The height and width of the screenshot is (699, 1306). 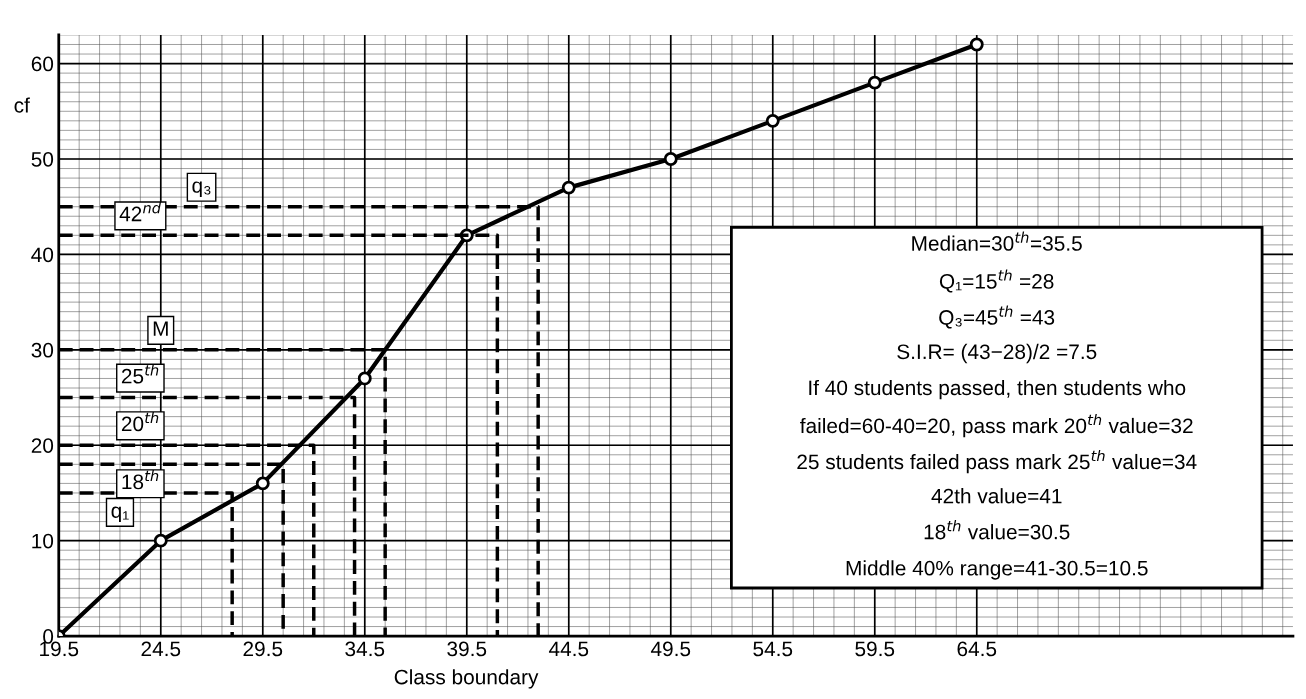 I want to click on annotation: q₁, so click(x=120, y=514).